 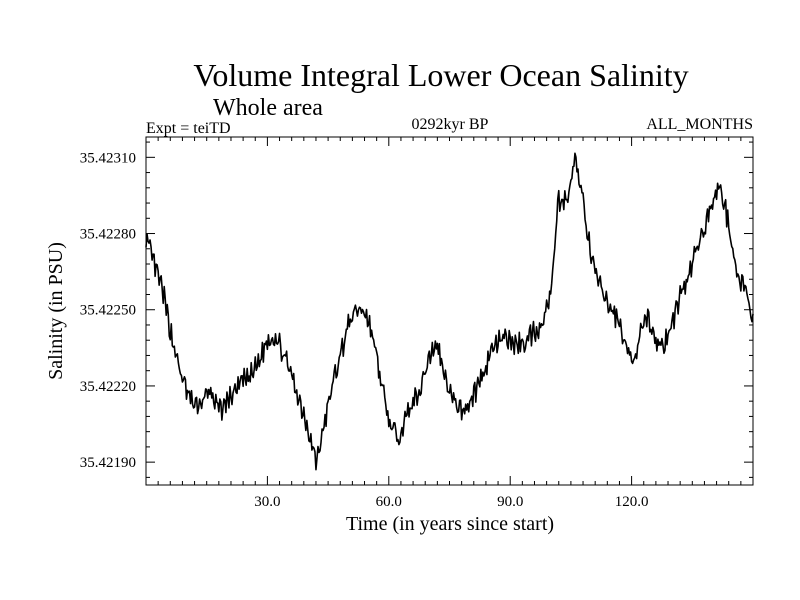 I want to click on y-tick-label: 35.42220, so click(x=108, y=387).